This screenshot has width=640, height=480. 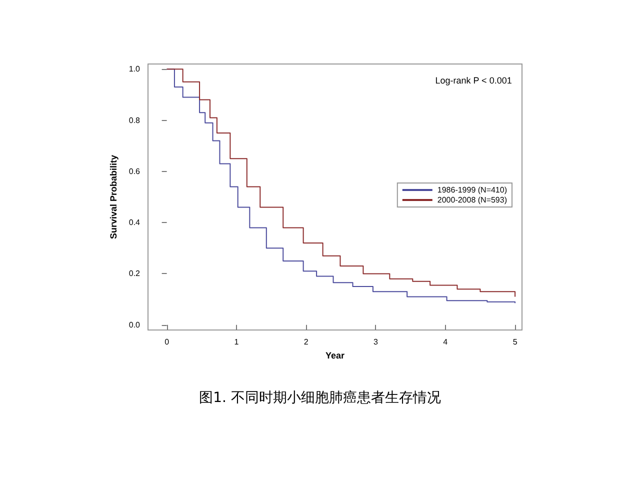 What do you see at coordinates (335, 355) in the screenshot?
I see `x-axis-title: Year` at bounding box center [335, 355].